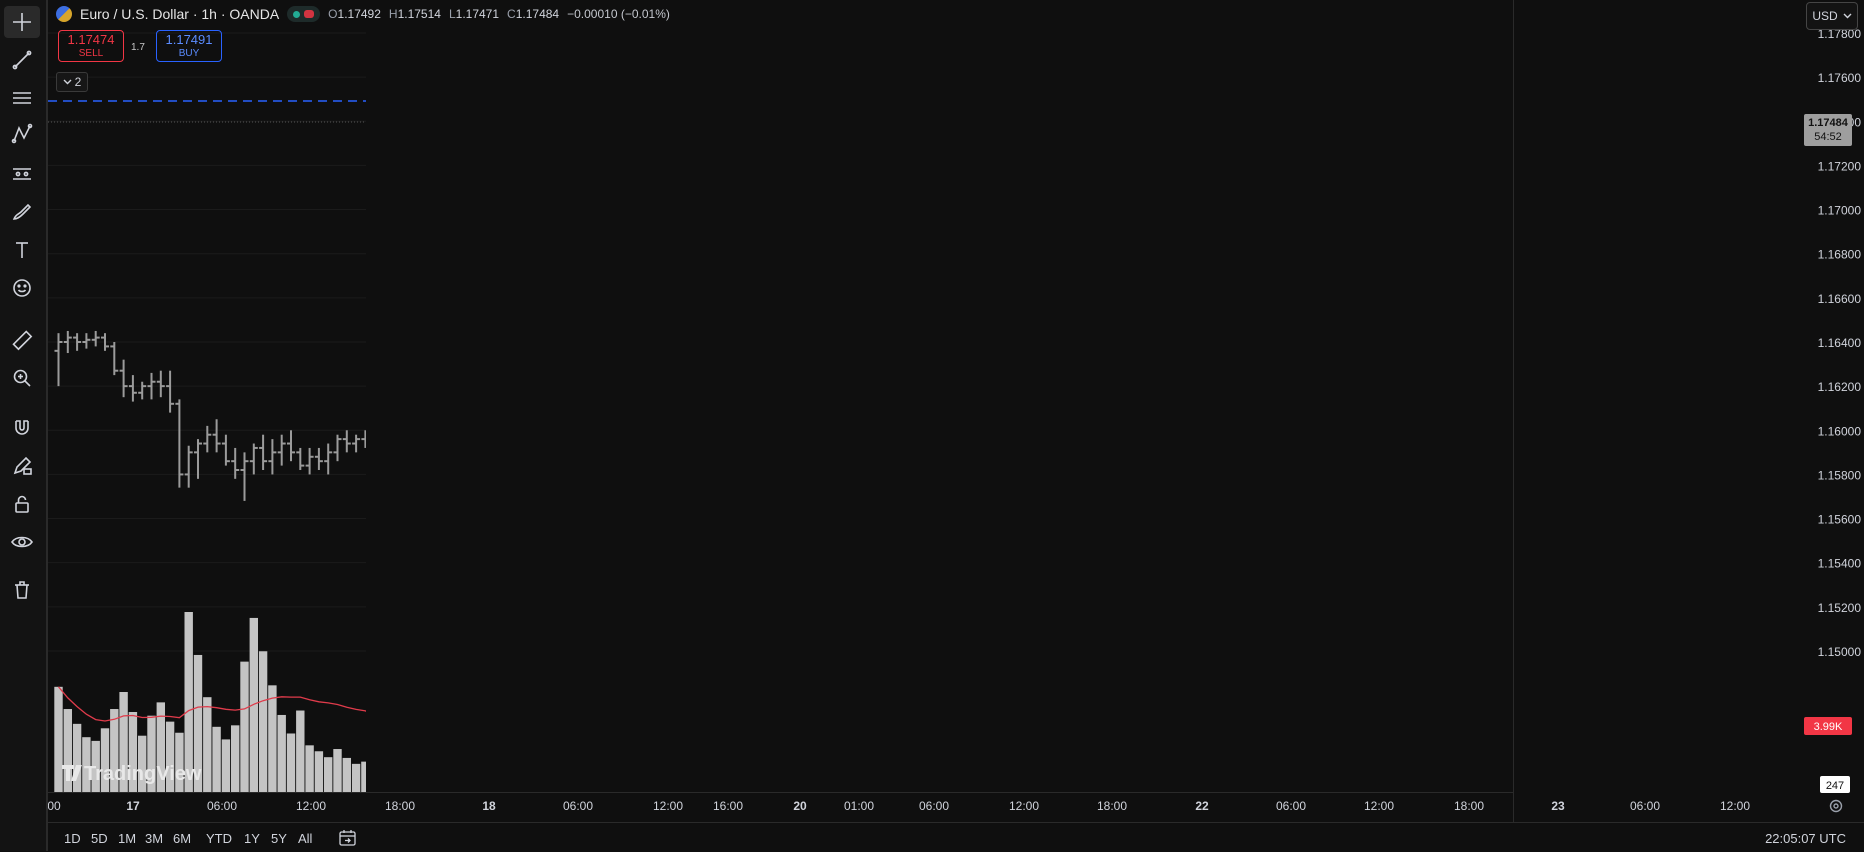  Describe the element at coordinates (1836, 806) in the screenshot. I see `settings-icon` at that location.